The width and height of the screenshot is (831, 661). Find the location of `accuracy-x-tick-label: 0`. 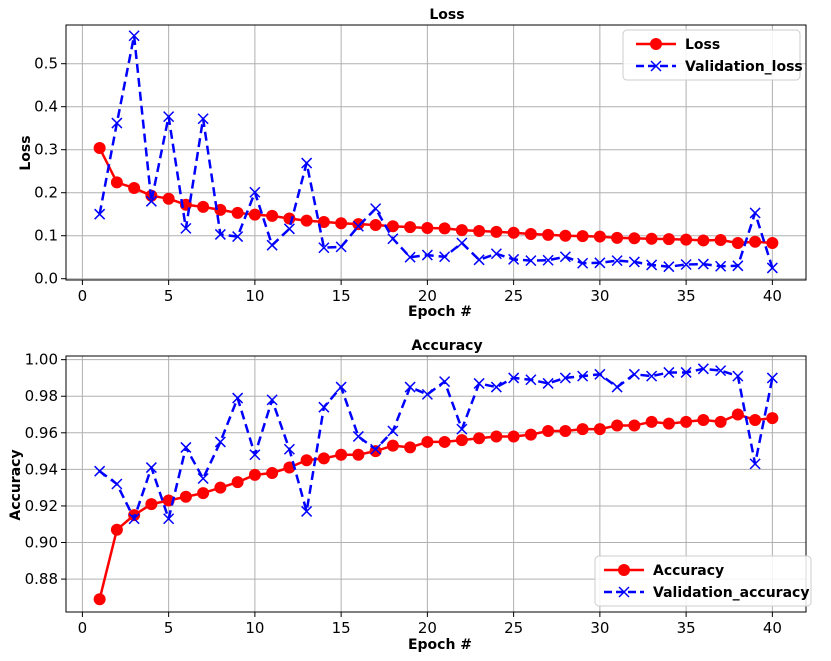

accuracy-x-tick-label: 0 is located at coordinates (83, 628).